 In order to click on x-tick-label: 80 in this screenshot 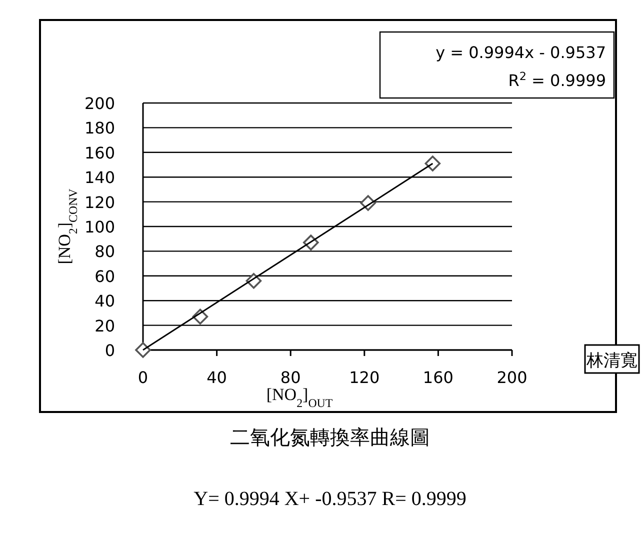, I will do `click(290, 377)`.